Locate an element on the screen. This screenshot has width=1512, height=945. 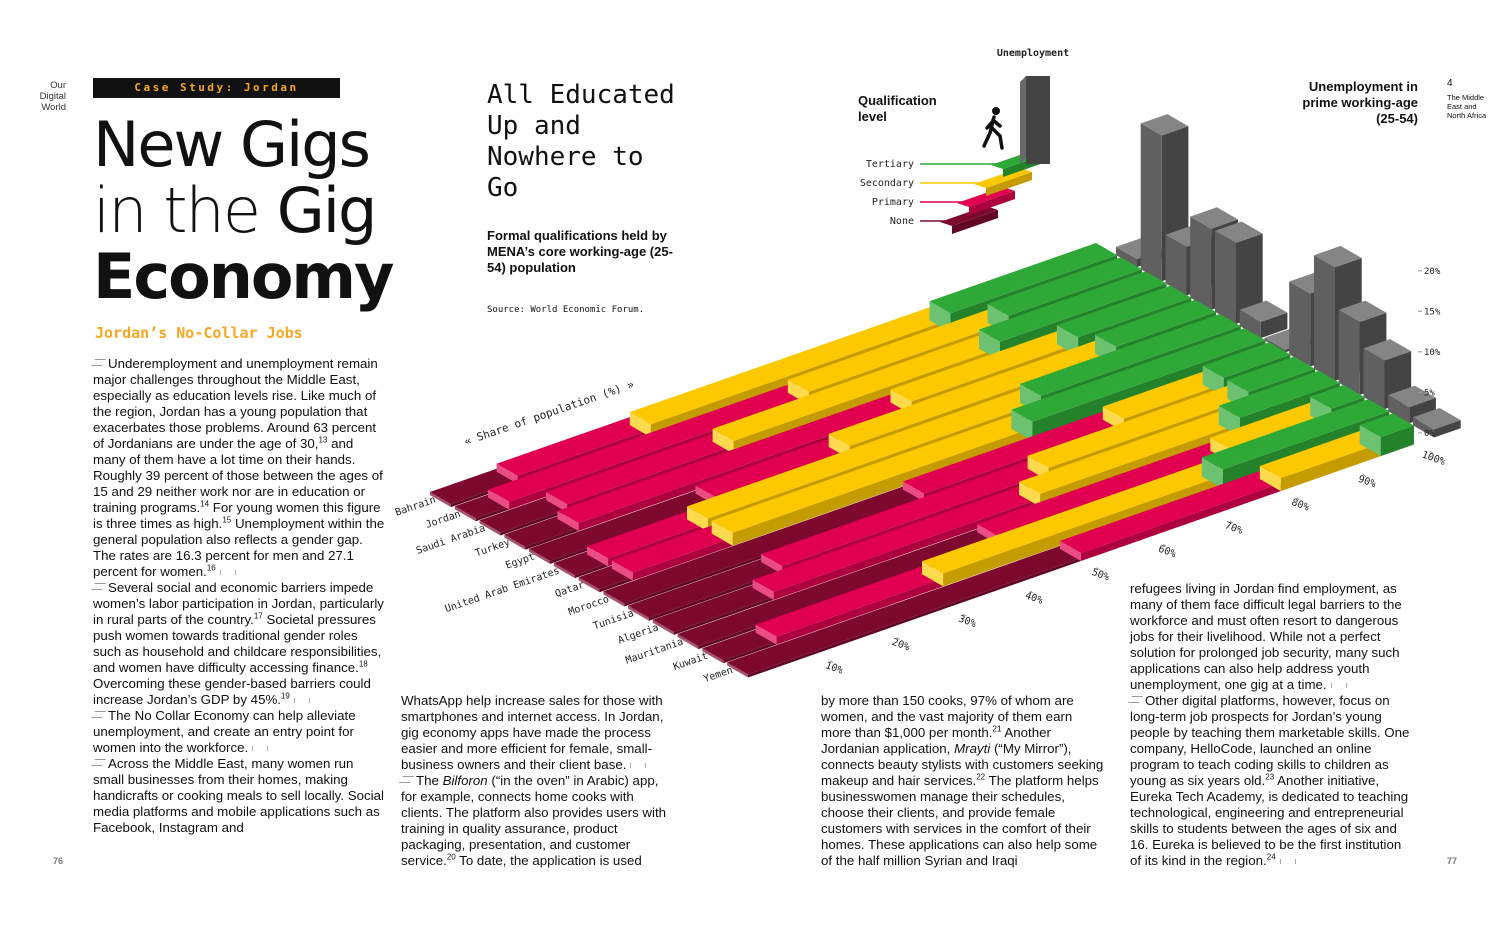
category-label: Bahrain is located at coordinates (415, 507).